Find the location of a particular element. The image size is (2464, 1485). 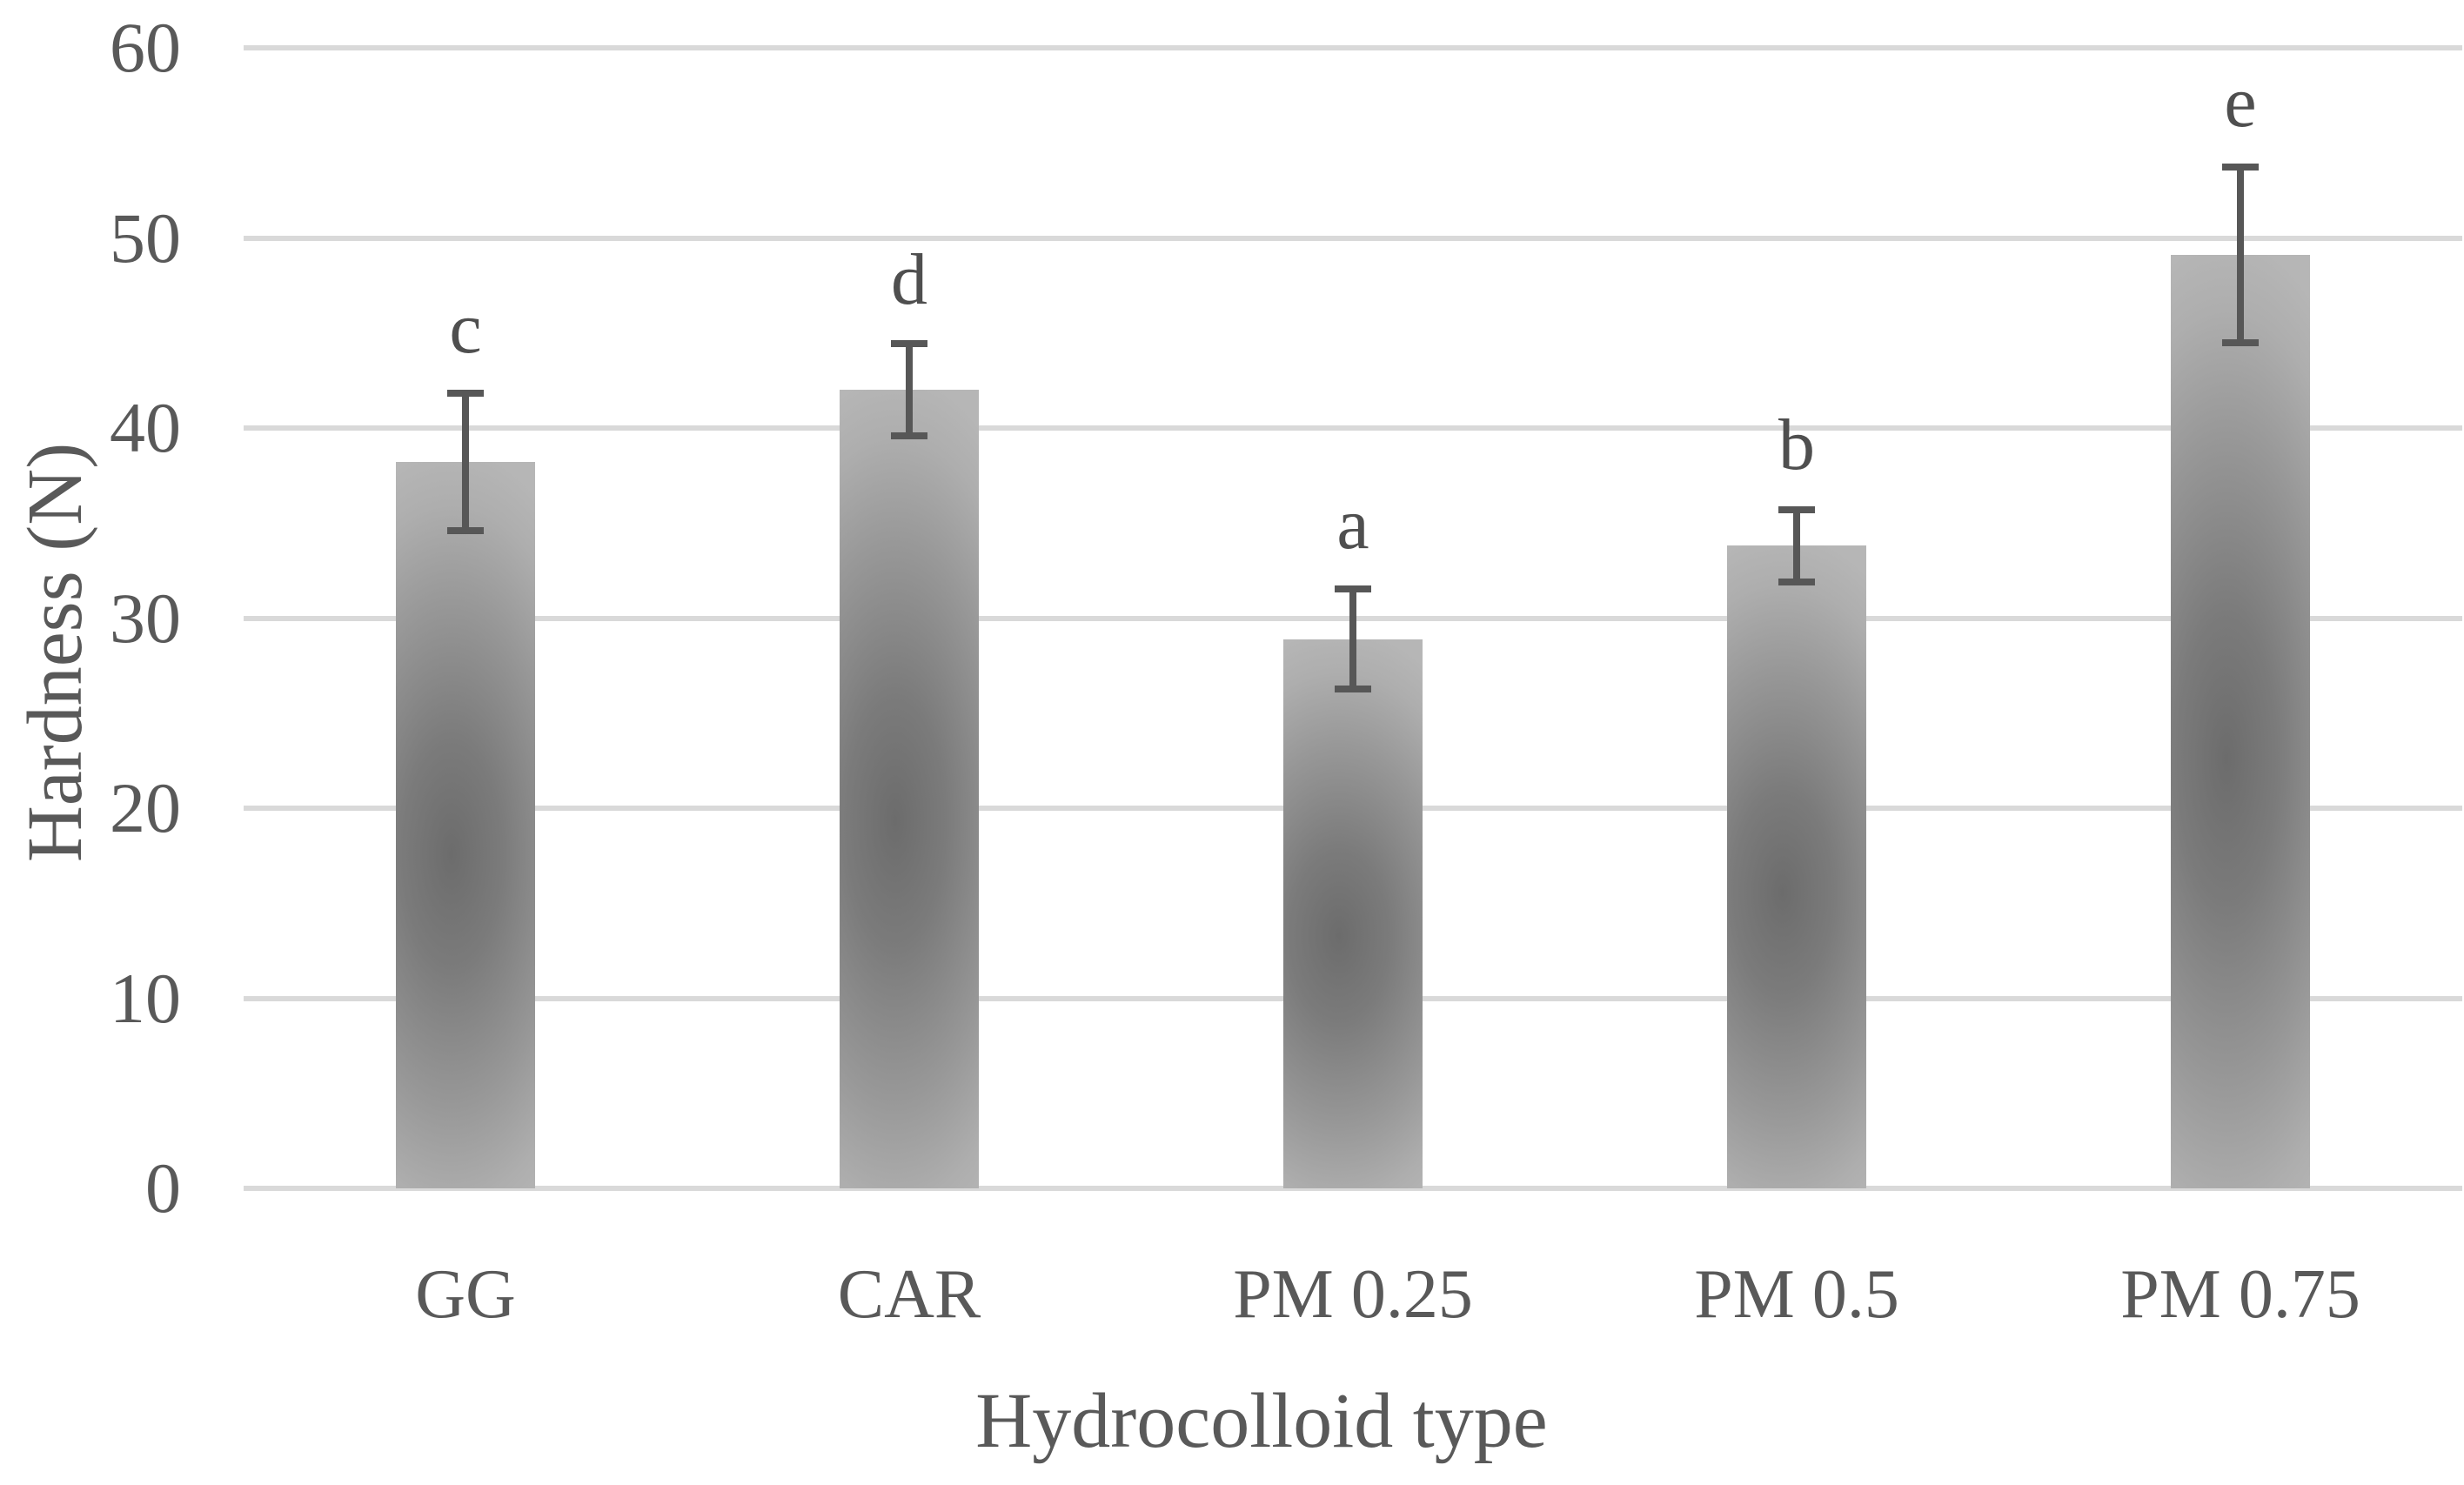

significance-letter-pm-0-5: b is located at coordinates (1796, 445).